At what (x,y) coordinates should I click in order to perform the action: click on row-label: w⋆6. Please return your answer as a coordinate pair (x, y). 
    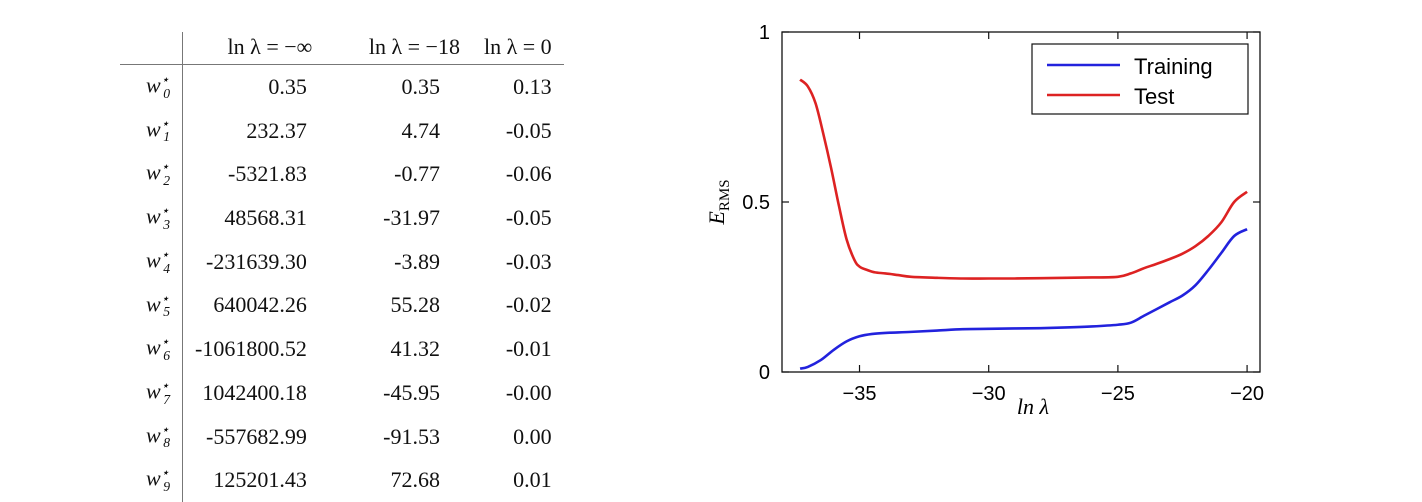
    Looking at the image, I should click on (151, 349).